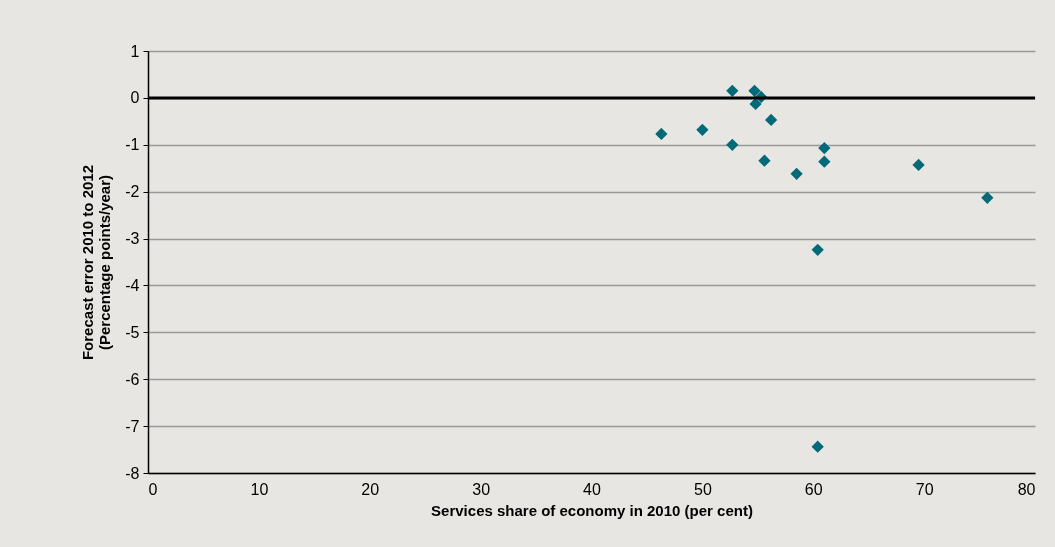 Image resolution: width=1055 pixels, height=547 pixels. Describe the element at coordinates (813, 489) in the screenshot. I see `x-tick-label: 60` at that location.